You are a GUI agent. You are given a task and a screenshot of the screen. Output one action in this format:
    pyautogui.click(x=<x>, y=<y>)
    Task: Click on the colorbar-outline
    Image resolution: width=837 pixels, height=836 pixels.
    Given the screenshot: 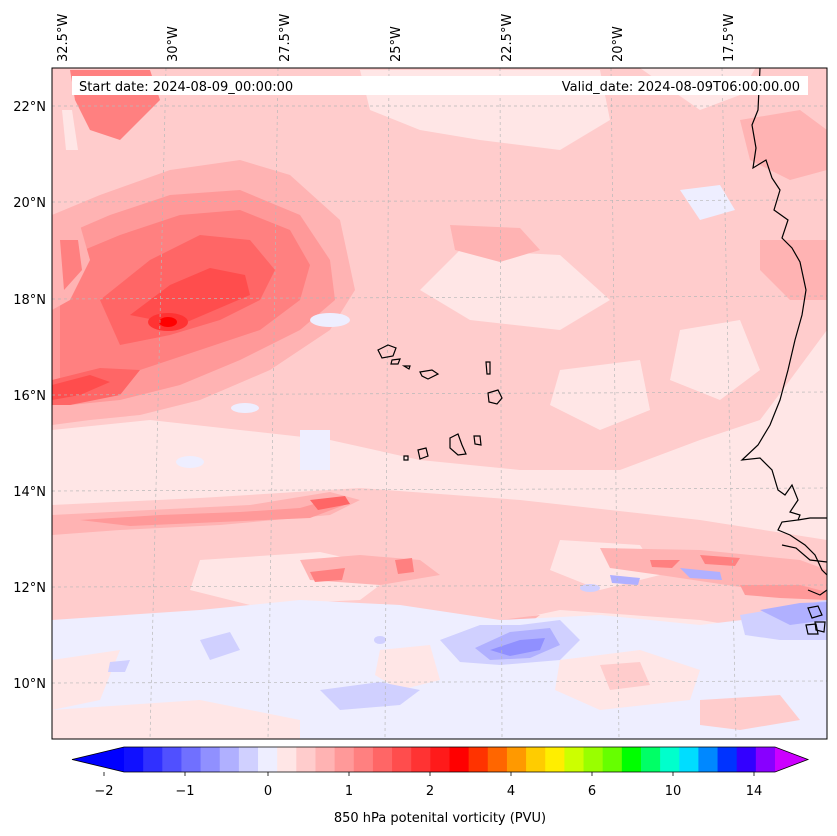 What is the action you would take?
    pyautogui.click(x=440, y=759)
    